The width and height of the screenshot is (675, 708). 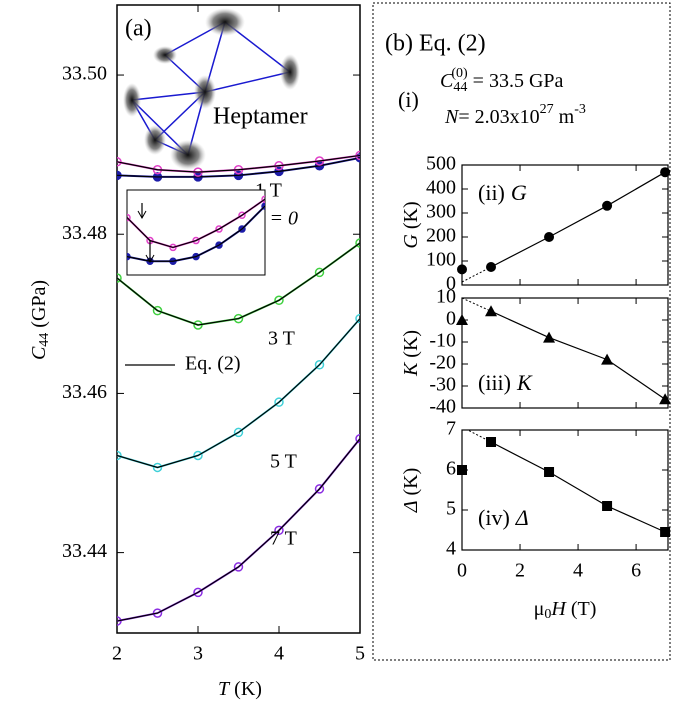 I want to click on y-tick-label: 200, so click(x=441, y=236).